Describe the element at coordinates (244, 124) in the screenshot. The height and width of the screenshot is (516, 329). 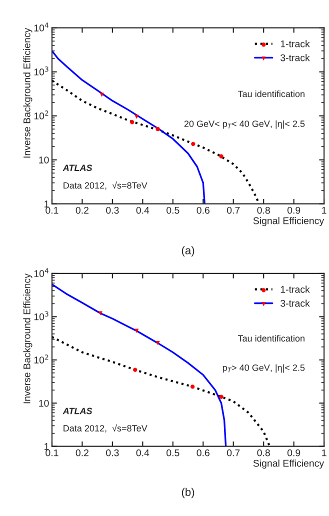
I see `annotation: 20 GeV< p$_{T}$< 40 GeV, |η|< 2.5` at that location.